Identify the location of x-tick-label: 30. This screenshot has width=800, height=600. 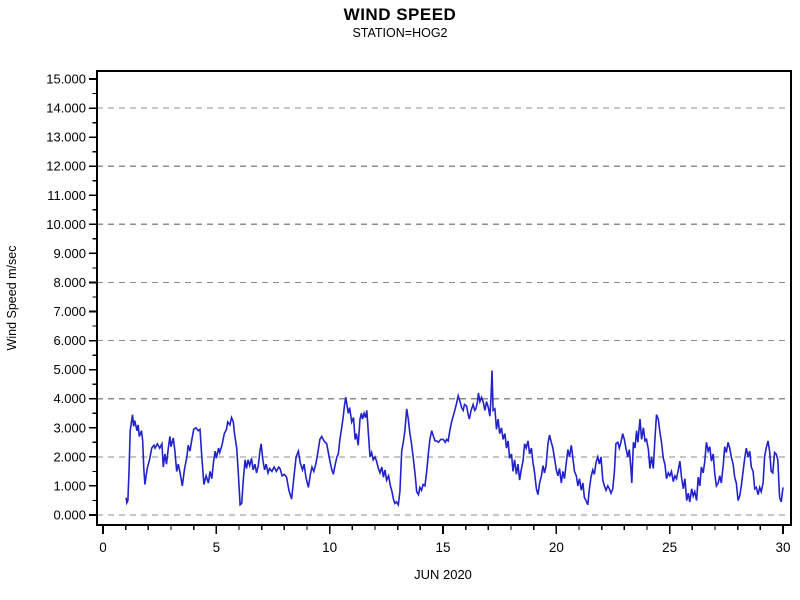
(782, 547).